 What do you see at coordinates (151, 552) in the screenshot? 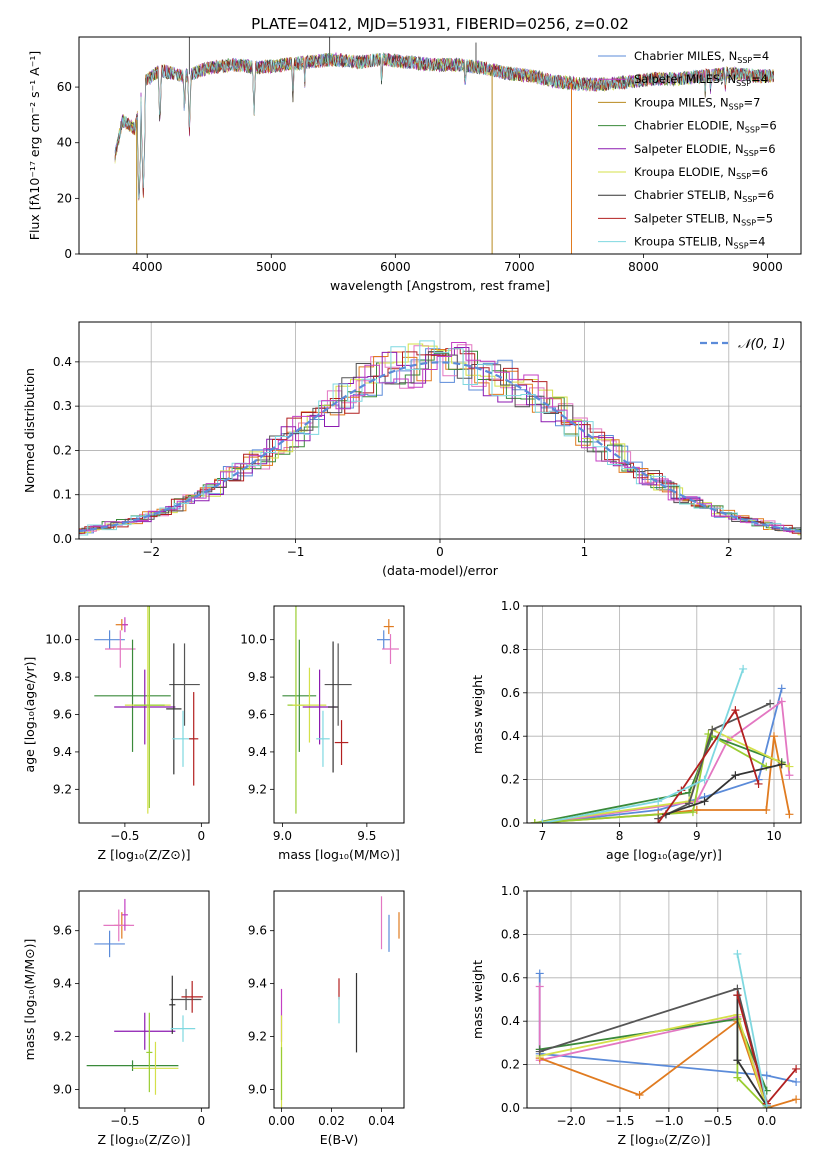
I see `x-tick-label: −2` at bounding box center [151, 552].